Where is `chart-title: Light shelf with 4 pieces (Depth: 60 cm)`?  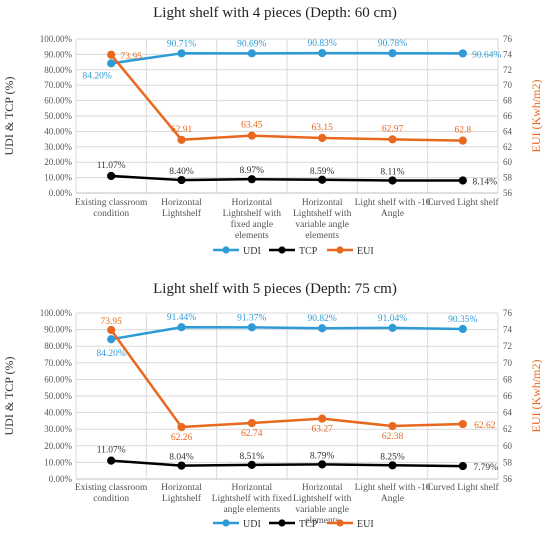 chart-title: Light shelf with 4 pieces (Depth: 60 cm) is located at coordinates (275, 13).